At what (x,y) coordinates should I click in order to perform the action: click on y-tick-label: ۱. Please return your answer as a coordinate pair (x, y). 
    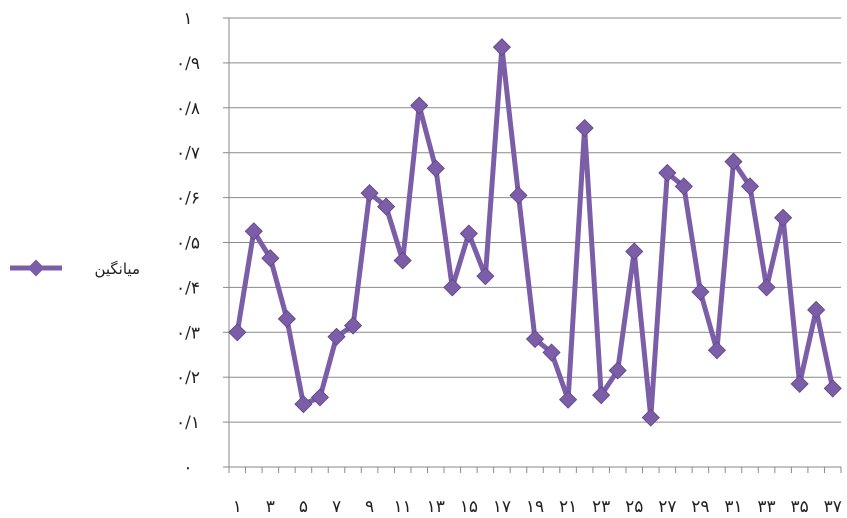
    Looking at the image, I should click on (187, 19).